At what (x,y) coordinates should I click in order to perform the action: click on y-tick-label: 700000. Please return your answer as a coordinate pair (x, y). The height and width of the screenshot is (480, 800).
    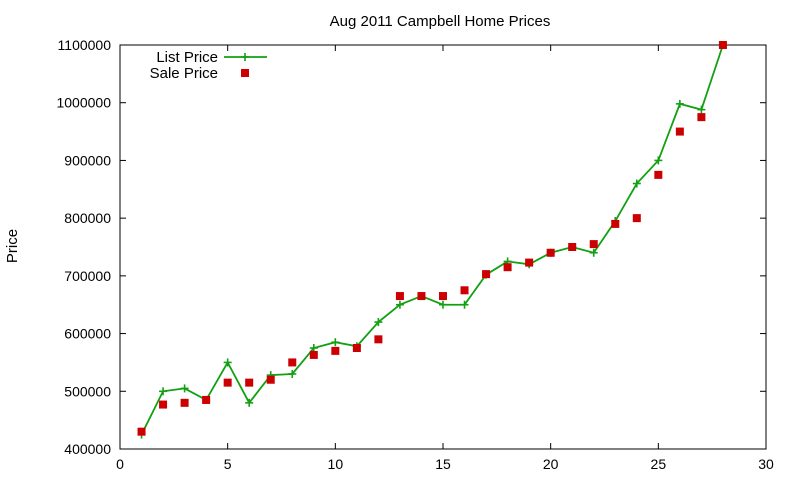
    Looking at the image, I should click on (87, 276).